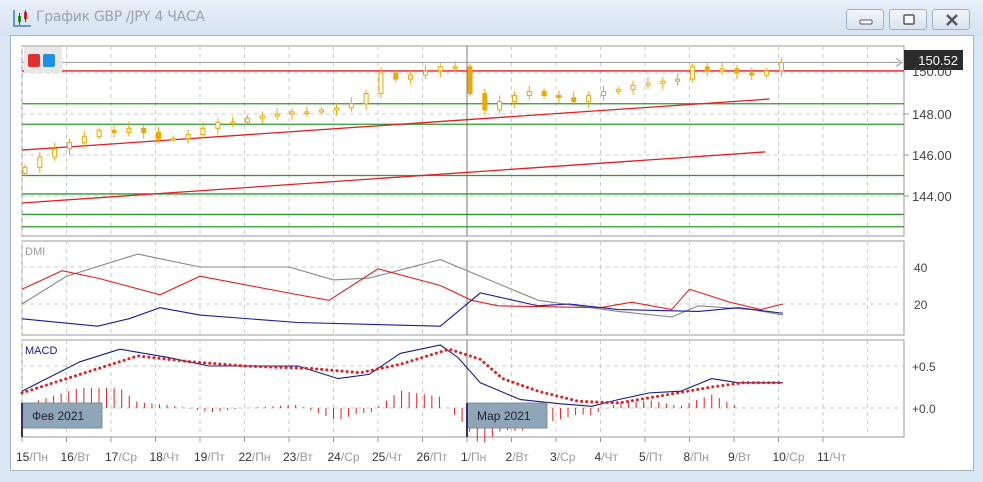  I want to click on tick-weekday: /Пт, so click(655, 457).